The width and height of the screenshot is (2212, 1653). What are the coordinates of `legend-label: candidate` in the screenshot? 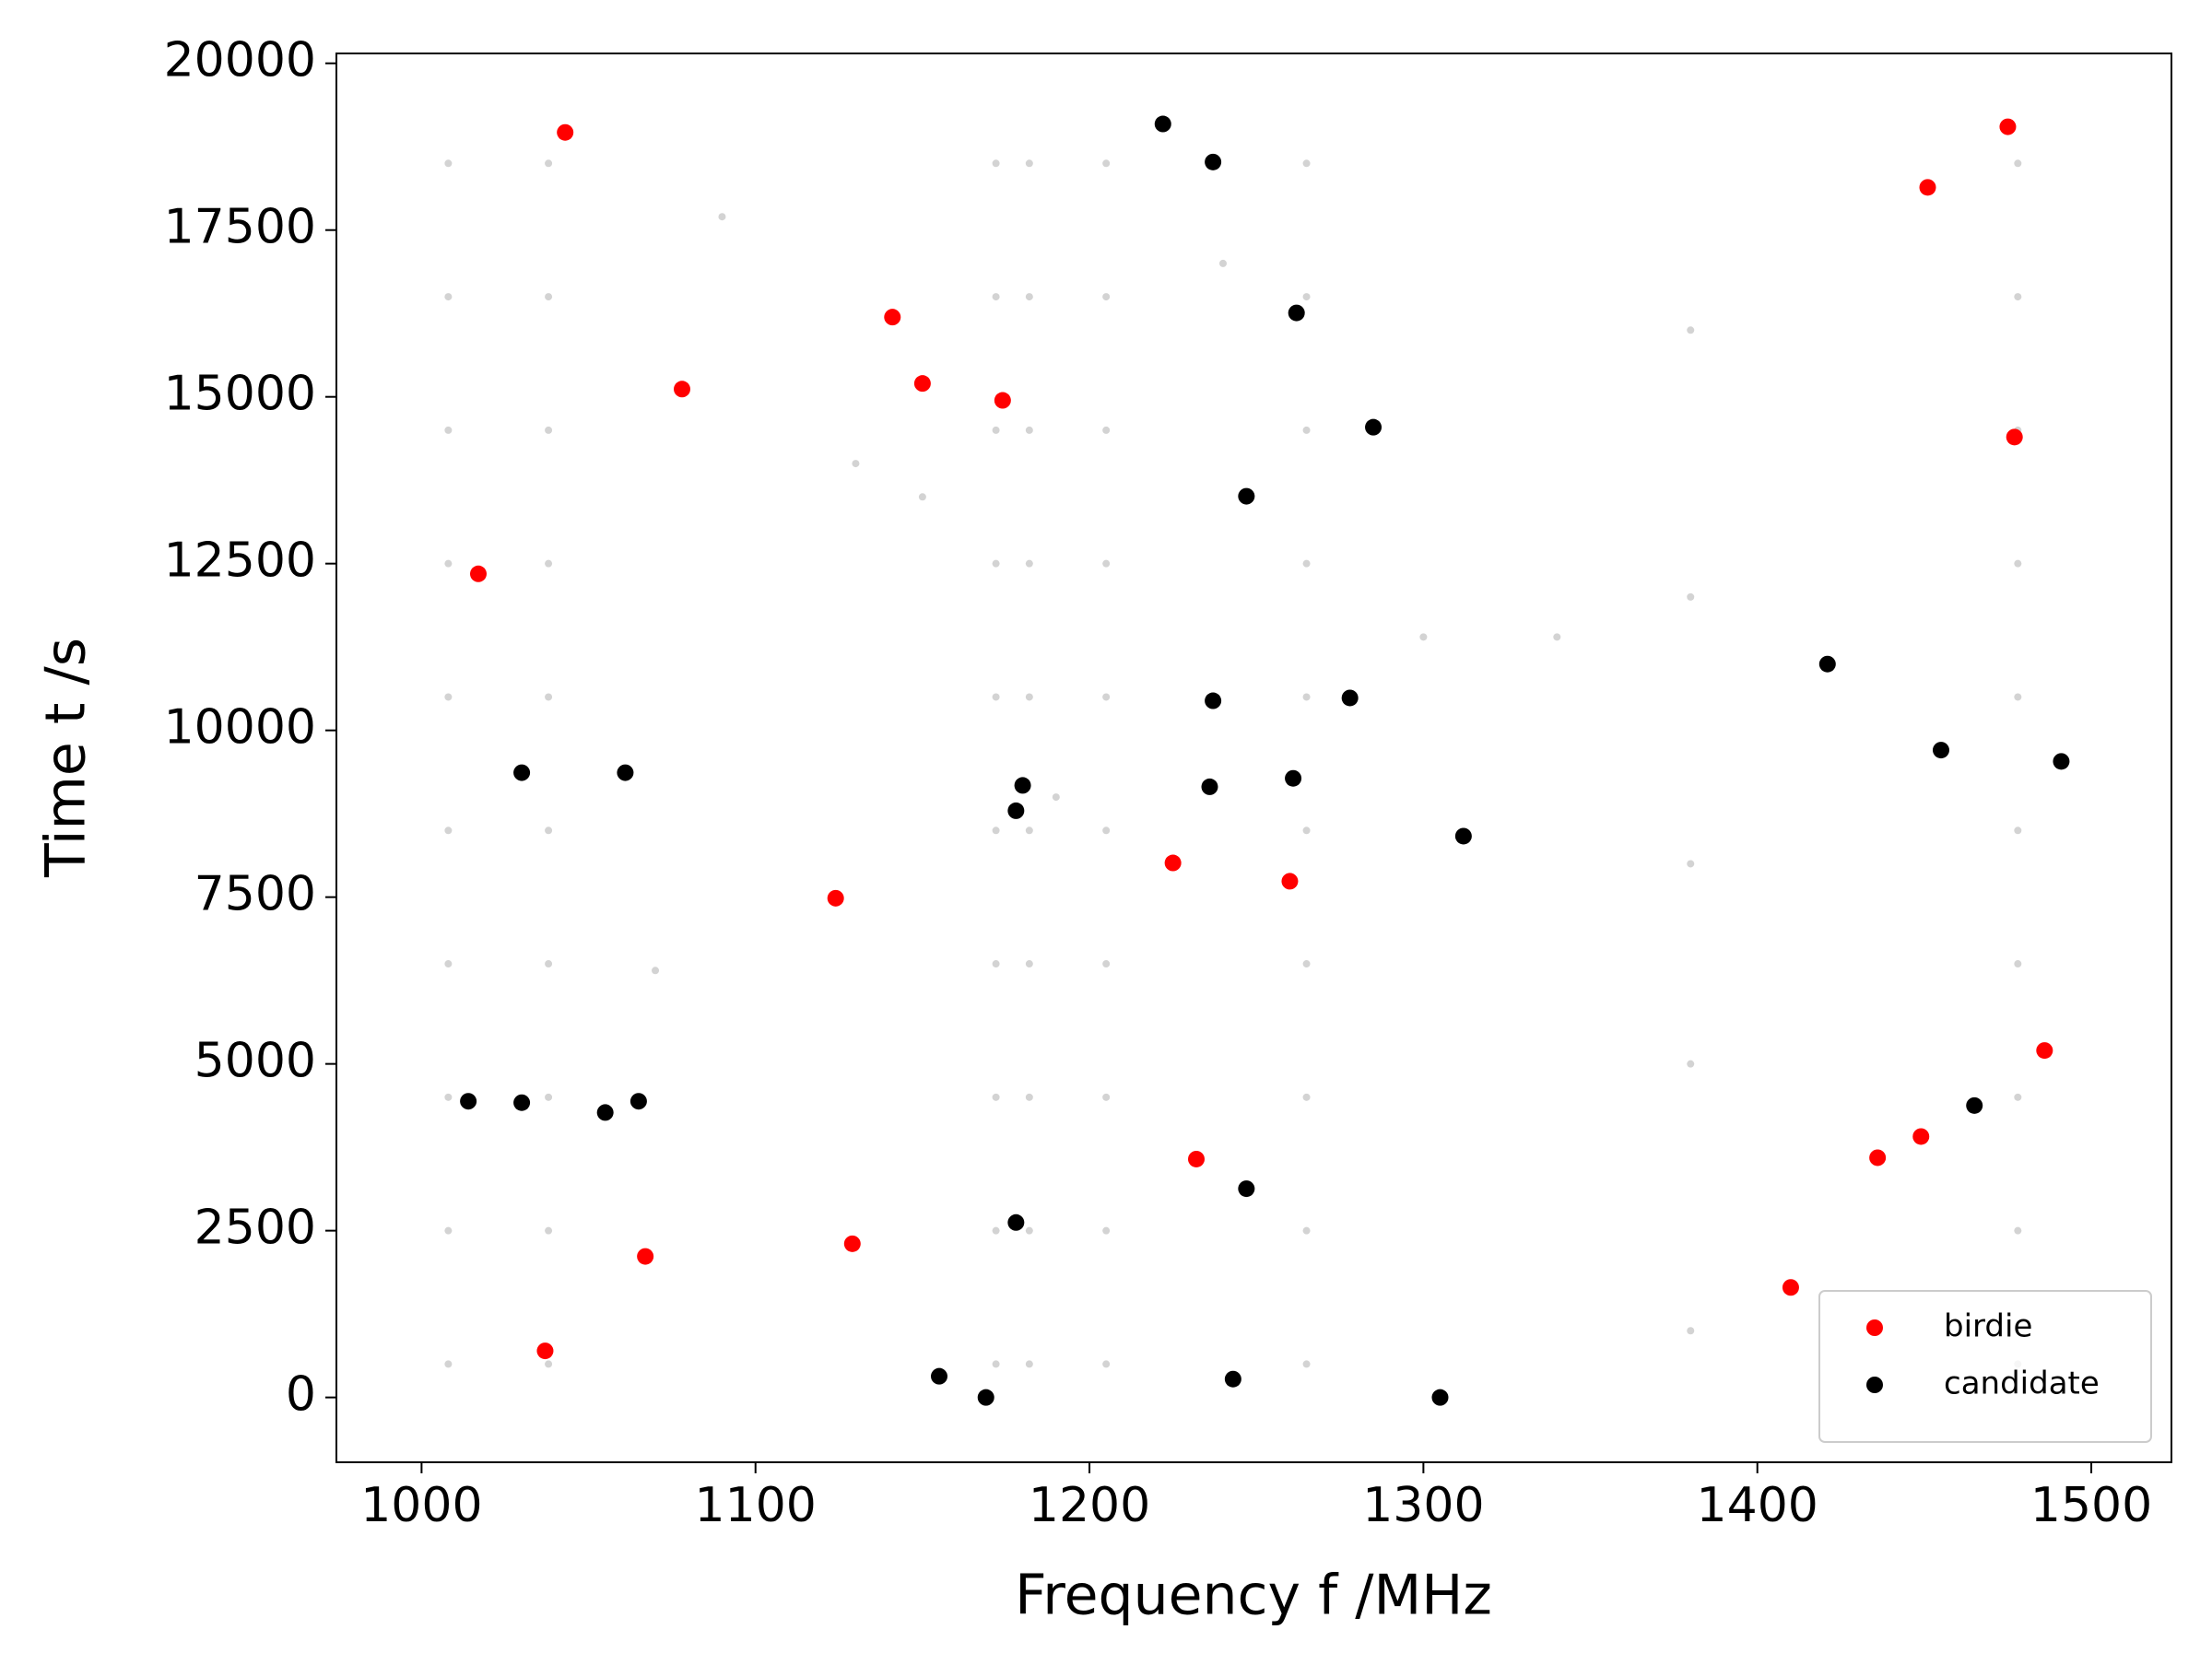 It's located at (2022, 1384).